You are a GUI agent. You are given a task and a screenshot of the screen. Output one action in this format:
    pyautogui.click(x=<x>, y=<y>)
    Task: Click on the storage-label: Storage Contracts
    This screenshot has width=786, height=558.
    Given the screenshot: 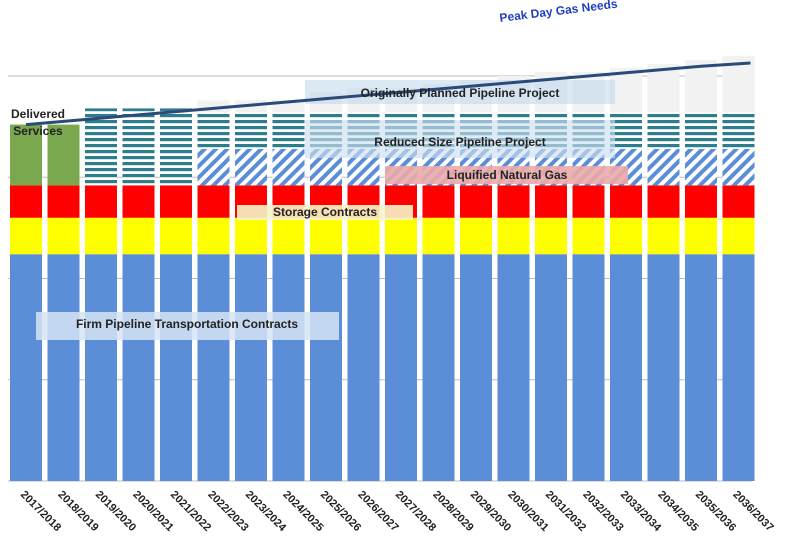 What is the action you would take?
    pyautogui.click(x=325, y=212)
    